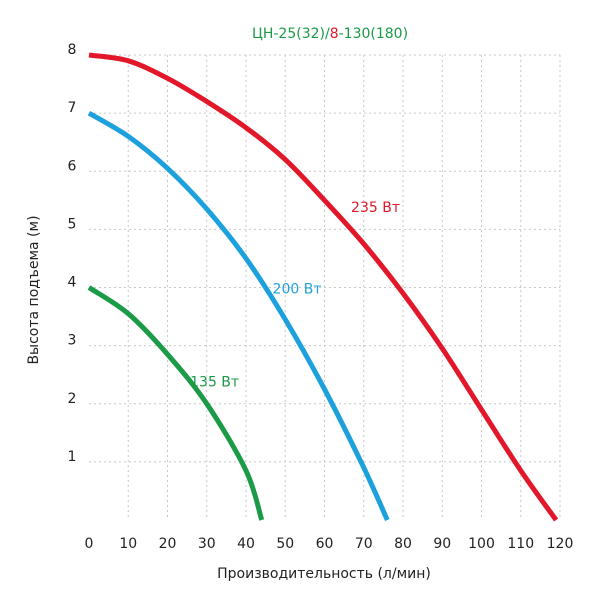 Image resolution: width=600 pixels, height=600 pixels. I want to click on x-tick-label: 0, so click(89, 544).